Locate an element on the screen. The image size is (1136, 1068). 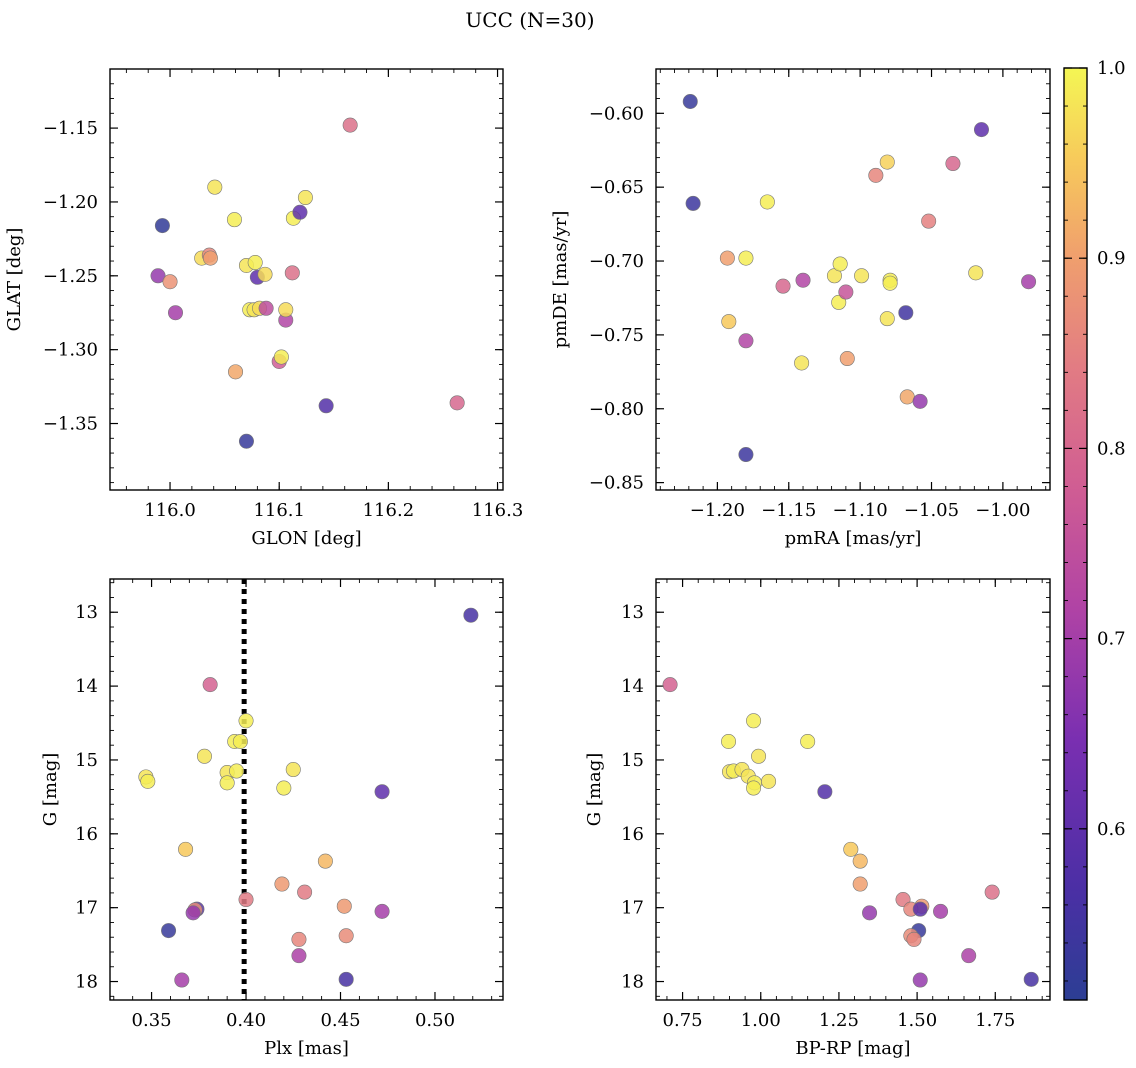
colorbar-gradient is located at coordinates (1075, 534).